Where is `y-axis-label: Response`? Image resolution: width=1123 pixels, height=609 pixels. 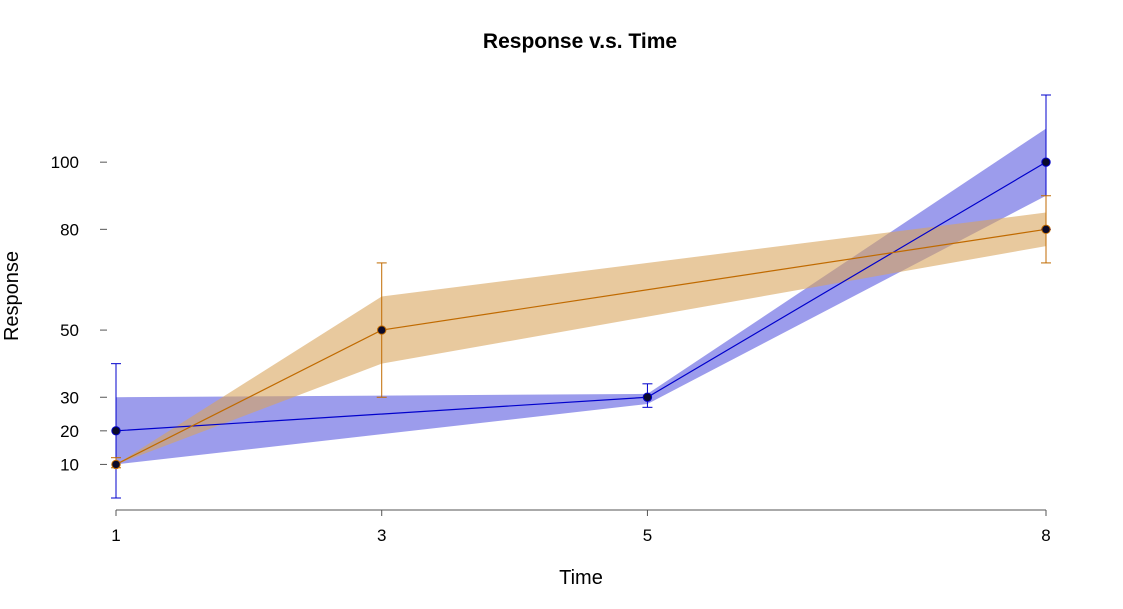 y-axis-label: Response is located at coordinates (12, 296).